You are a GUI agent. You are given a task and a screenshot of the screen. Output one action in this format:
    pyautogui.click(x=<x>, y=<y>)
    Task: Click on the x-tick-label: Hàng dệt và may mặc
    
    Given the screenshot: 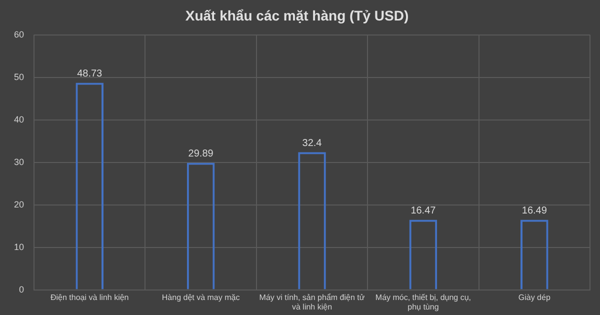 What is the action you would take?
    pyautogui.click(x=201, y=297)
    